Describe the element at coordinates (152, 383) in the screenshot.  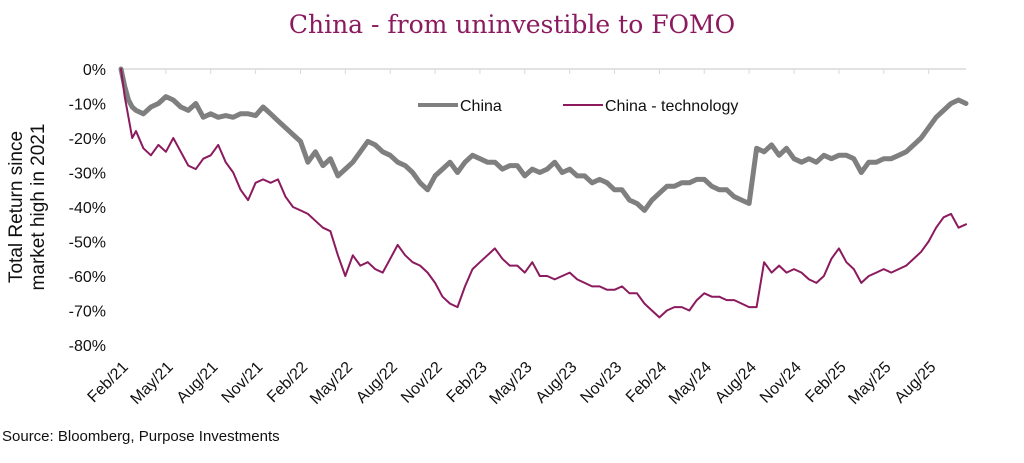
I see `x-tick-label: May/21` at that location.